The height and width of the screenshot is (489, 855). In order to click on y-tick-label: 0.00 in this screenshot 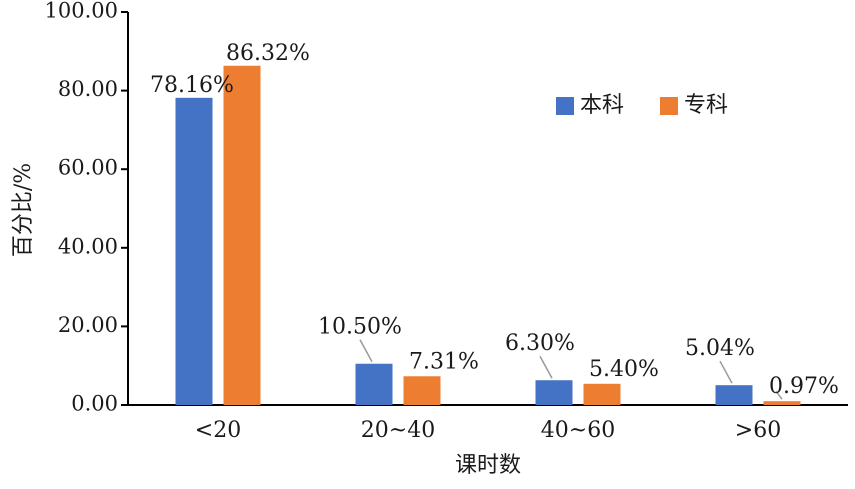, I will do `click(94, 404)`.